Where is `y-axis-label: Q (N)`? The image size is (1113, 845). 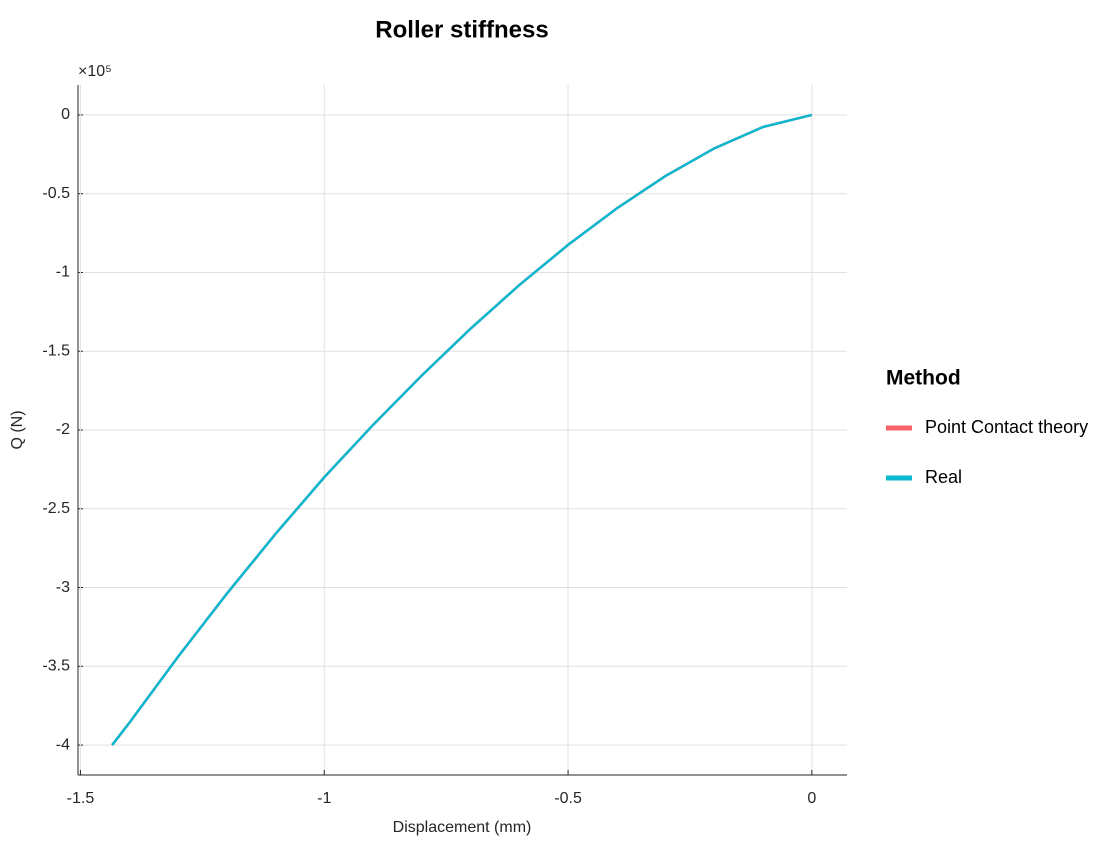
y-axis-label: Q (N) is located at coordinates (17, 429).